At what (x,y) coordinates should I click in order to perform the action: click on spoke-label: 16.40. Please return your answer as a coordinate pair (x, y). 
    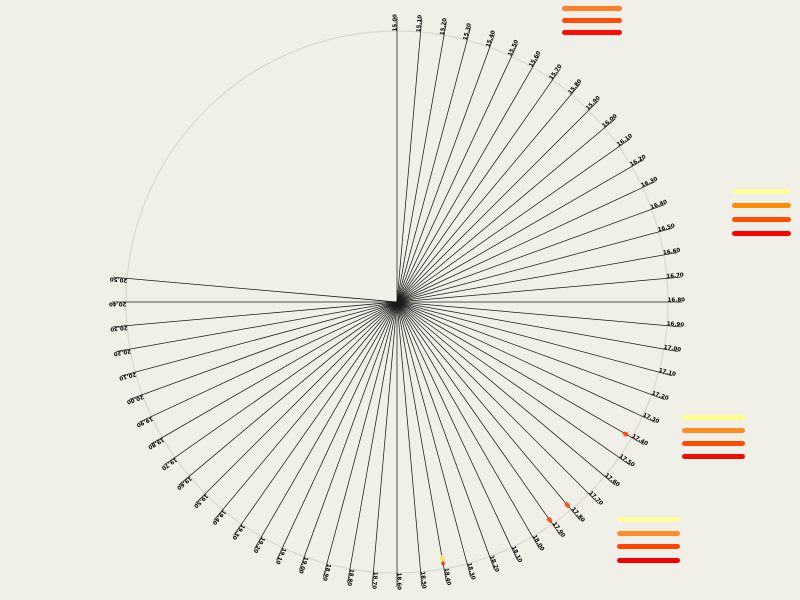
    Looking at the image, I should click on (659, 205).